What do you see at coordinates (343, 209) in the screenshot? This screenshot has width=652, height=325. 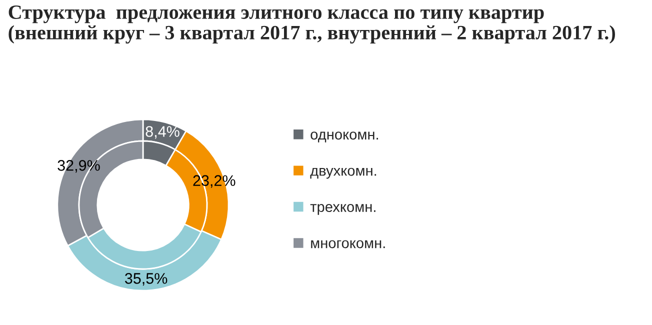 I see `legend-label: трехкомн.` at bounding box center [343, 209].